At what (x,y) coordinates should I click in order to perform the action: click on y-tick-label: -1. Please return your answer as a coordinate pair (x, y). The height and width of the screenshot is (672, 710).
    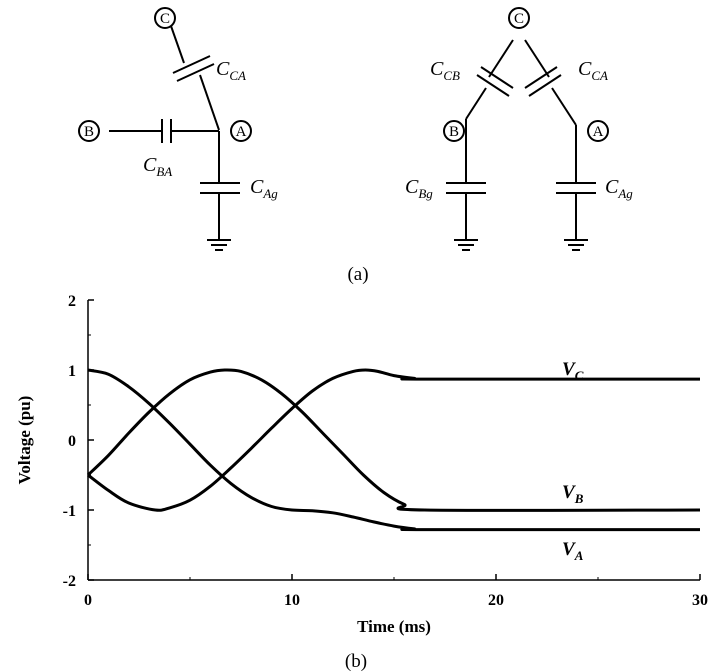
    Looking at the image, I should click on (69, 511).